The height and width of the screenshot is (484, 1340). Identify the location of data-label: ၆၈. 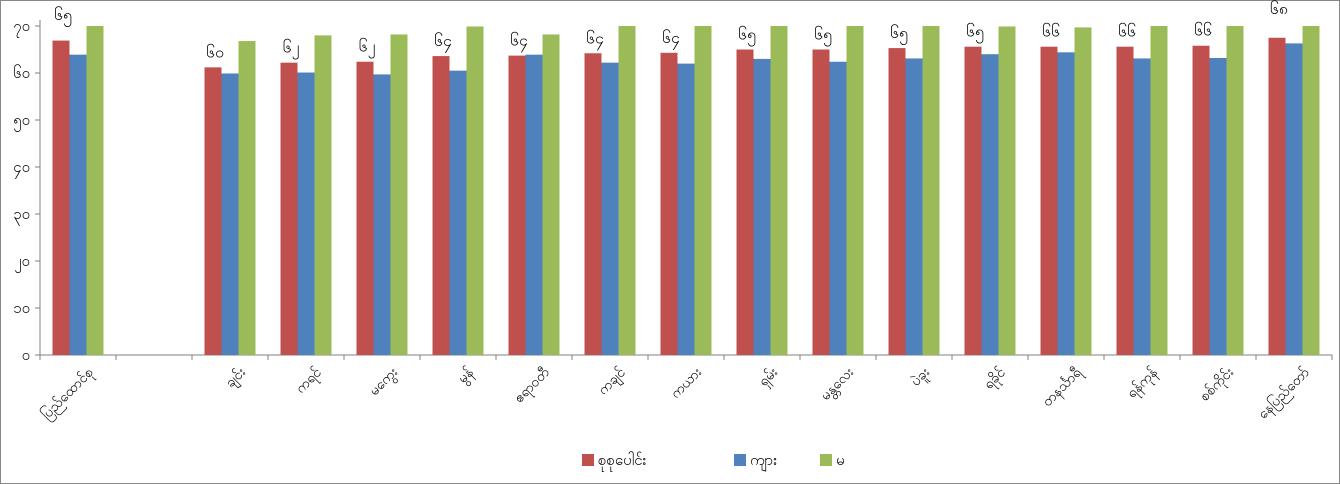
(1279, 9).